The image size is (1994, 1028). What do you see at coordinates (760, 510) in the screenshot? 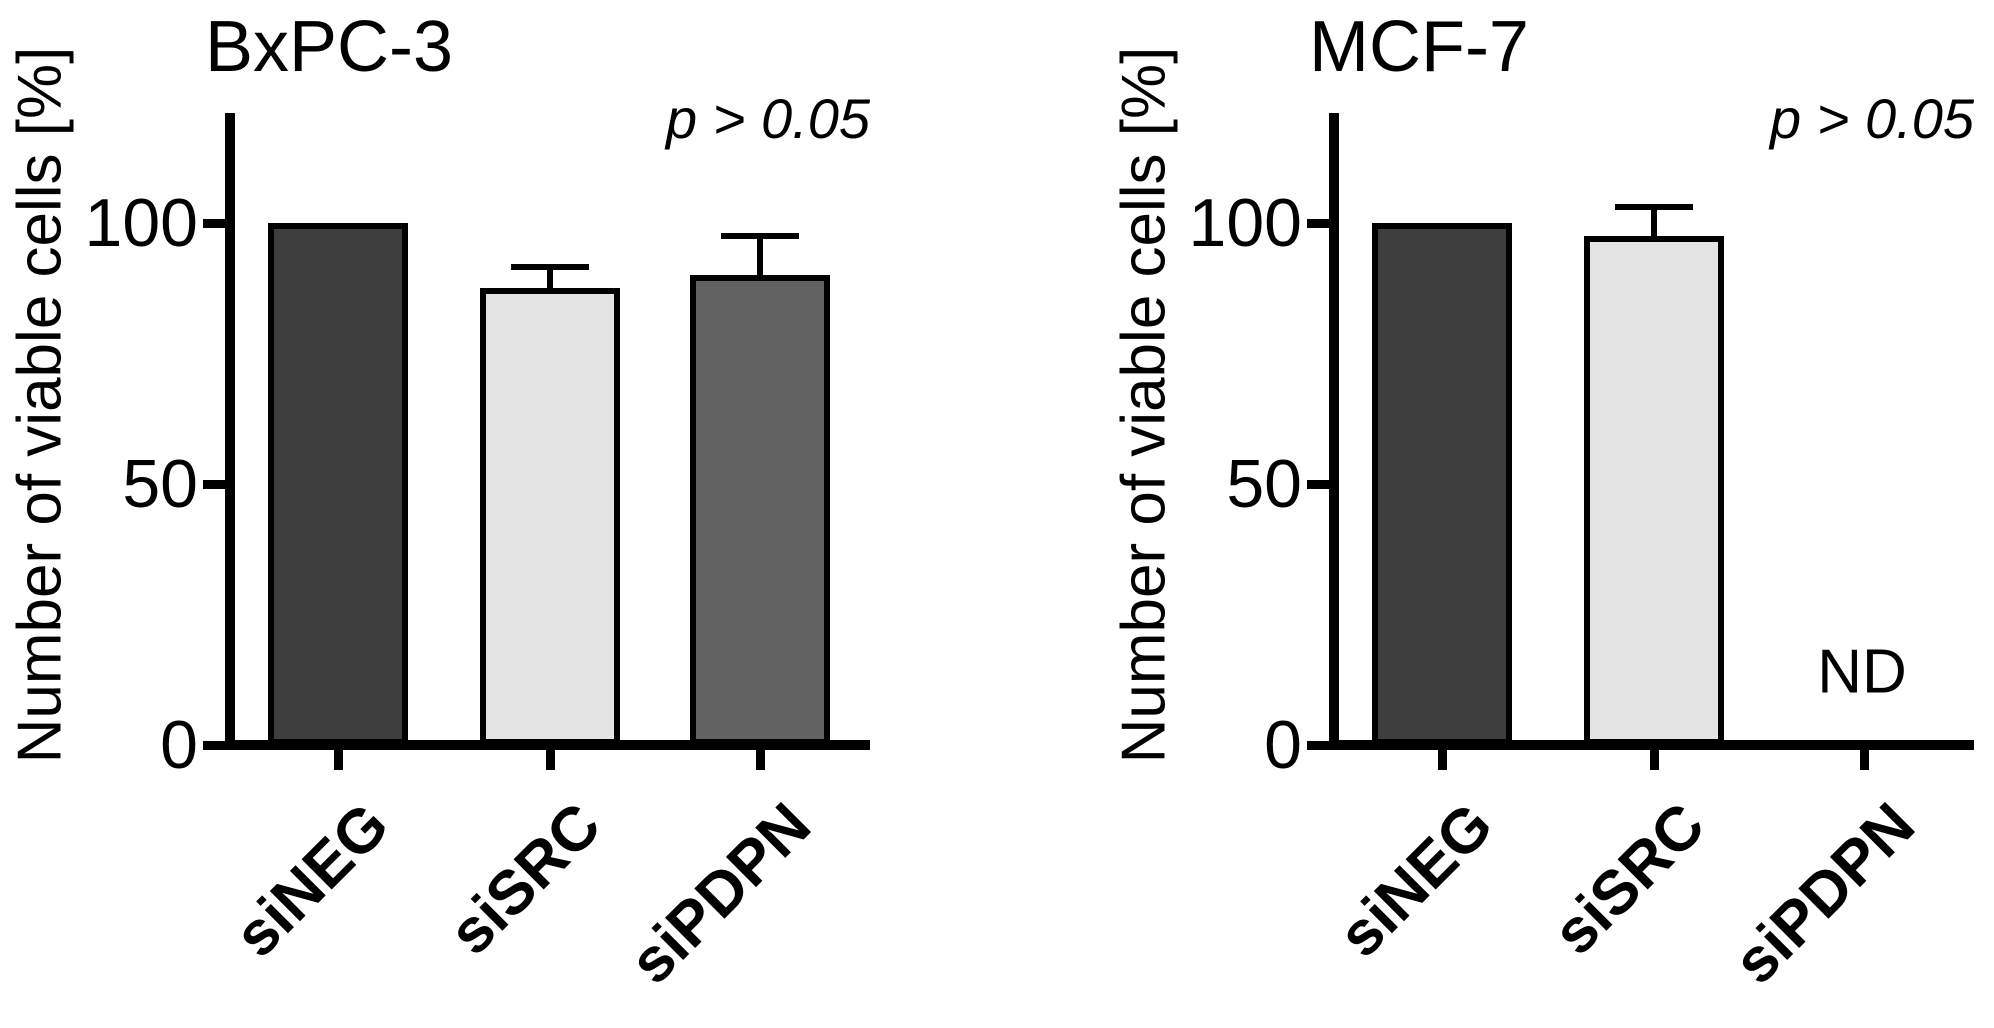
I see `bar-siPDPN` at bounding box center [760, 510].